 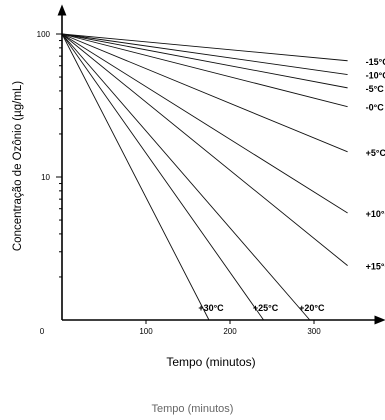 What do you see at coordinates (375, 153) in the screenshot?
I see `series-label-4: +5°C` at bounding box center [375, 153].